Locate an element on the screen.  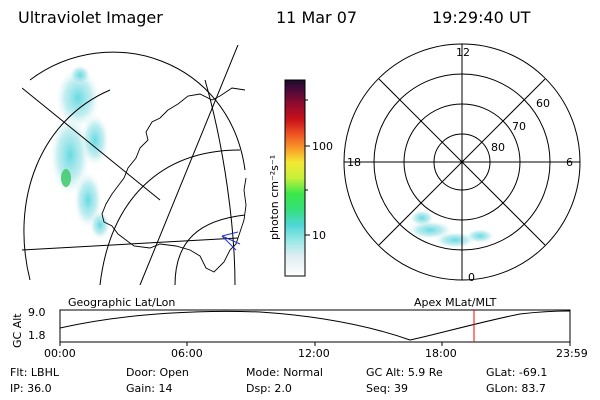
status-door-label: Door: is located at coordinates (141, 372).